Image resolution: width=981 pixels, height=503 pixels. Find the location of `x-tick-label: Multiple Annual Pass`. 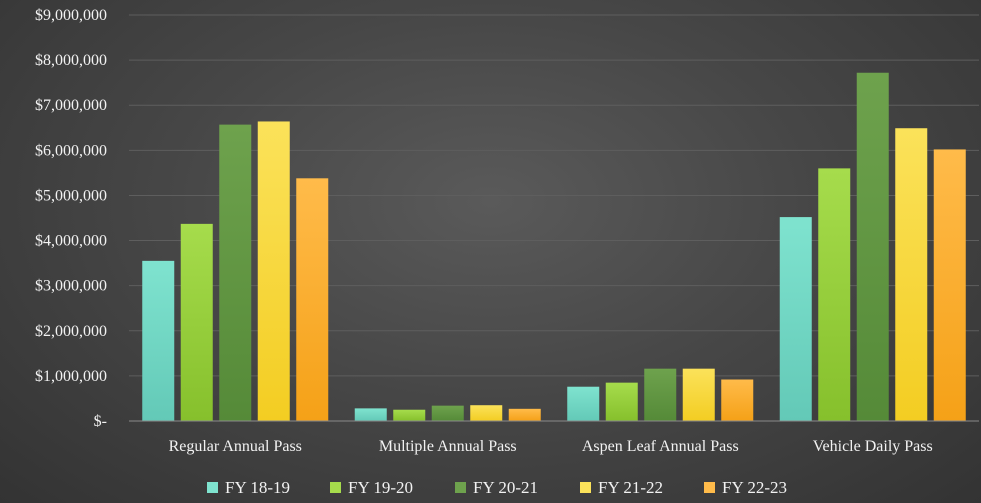

x-tick-label: Multiple Annual Pass is located at coordinates (448, 446).